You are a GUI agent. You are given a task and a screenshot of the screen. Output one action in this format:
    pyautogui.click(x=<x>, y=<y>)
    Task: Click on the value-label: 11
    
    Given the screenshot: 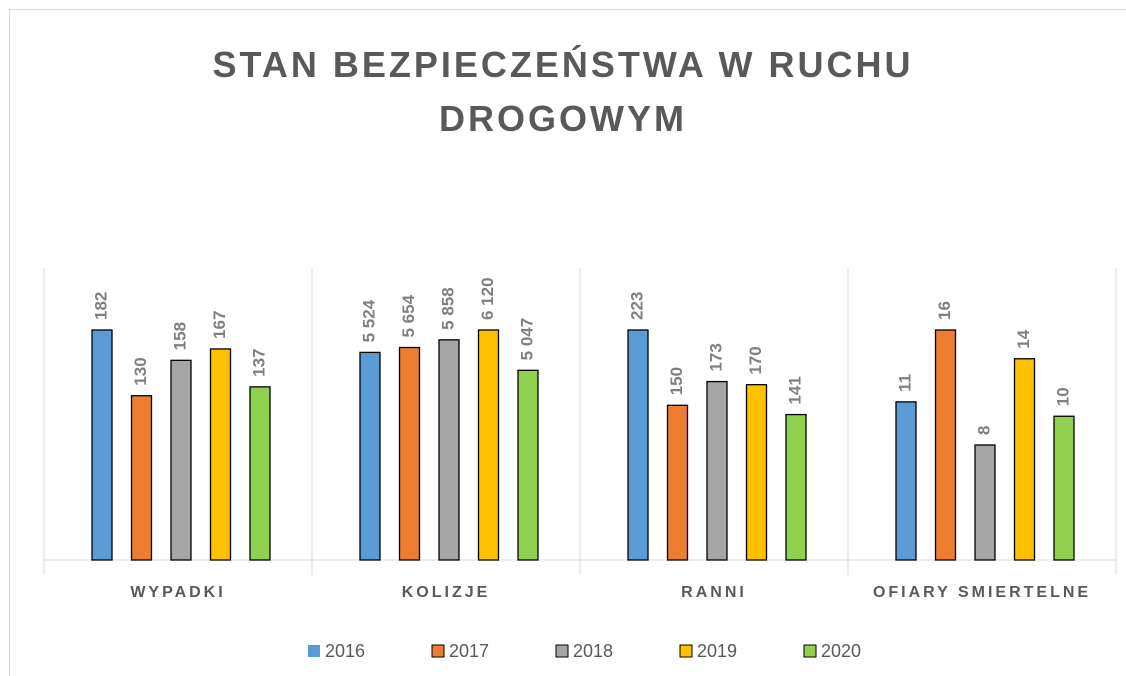 What is the action you would take?
    pyautogui.click(x=904, y=383)
    